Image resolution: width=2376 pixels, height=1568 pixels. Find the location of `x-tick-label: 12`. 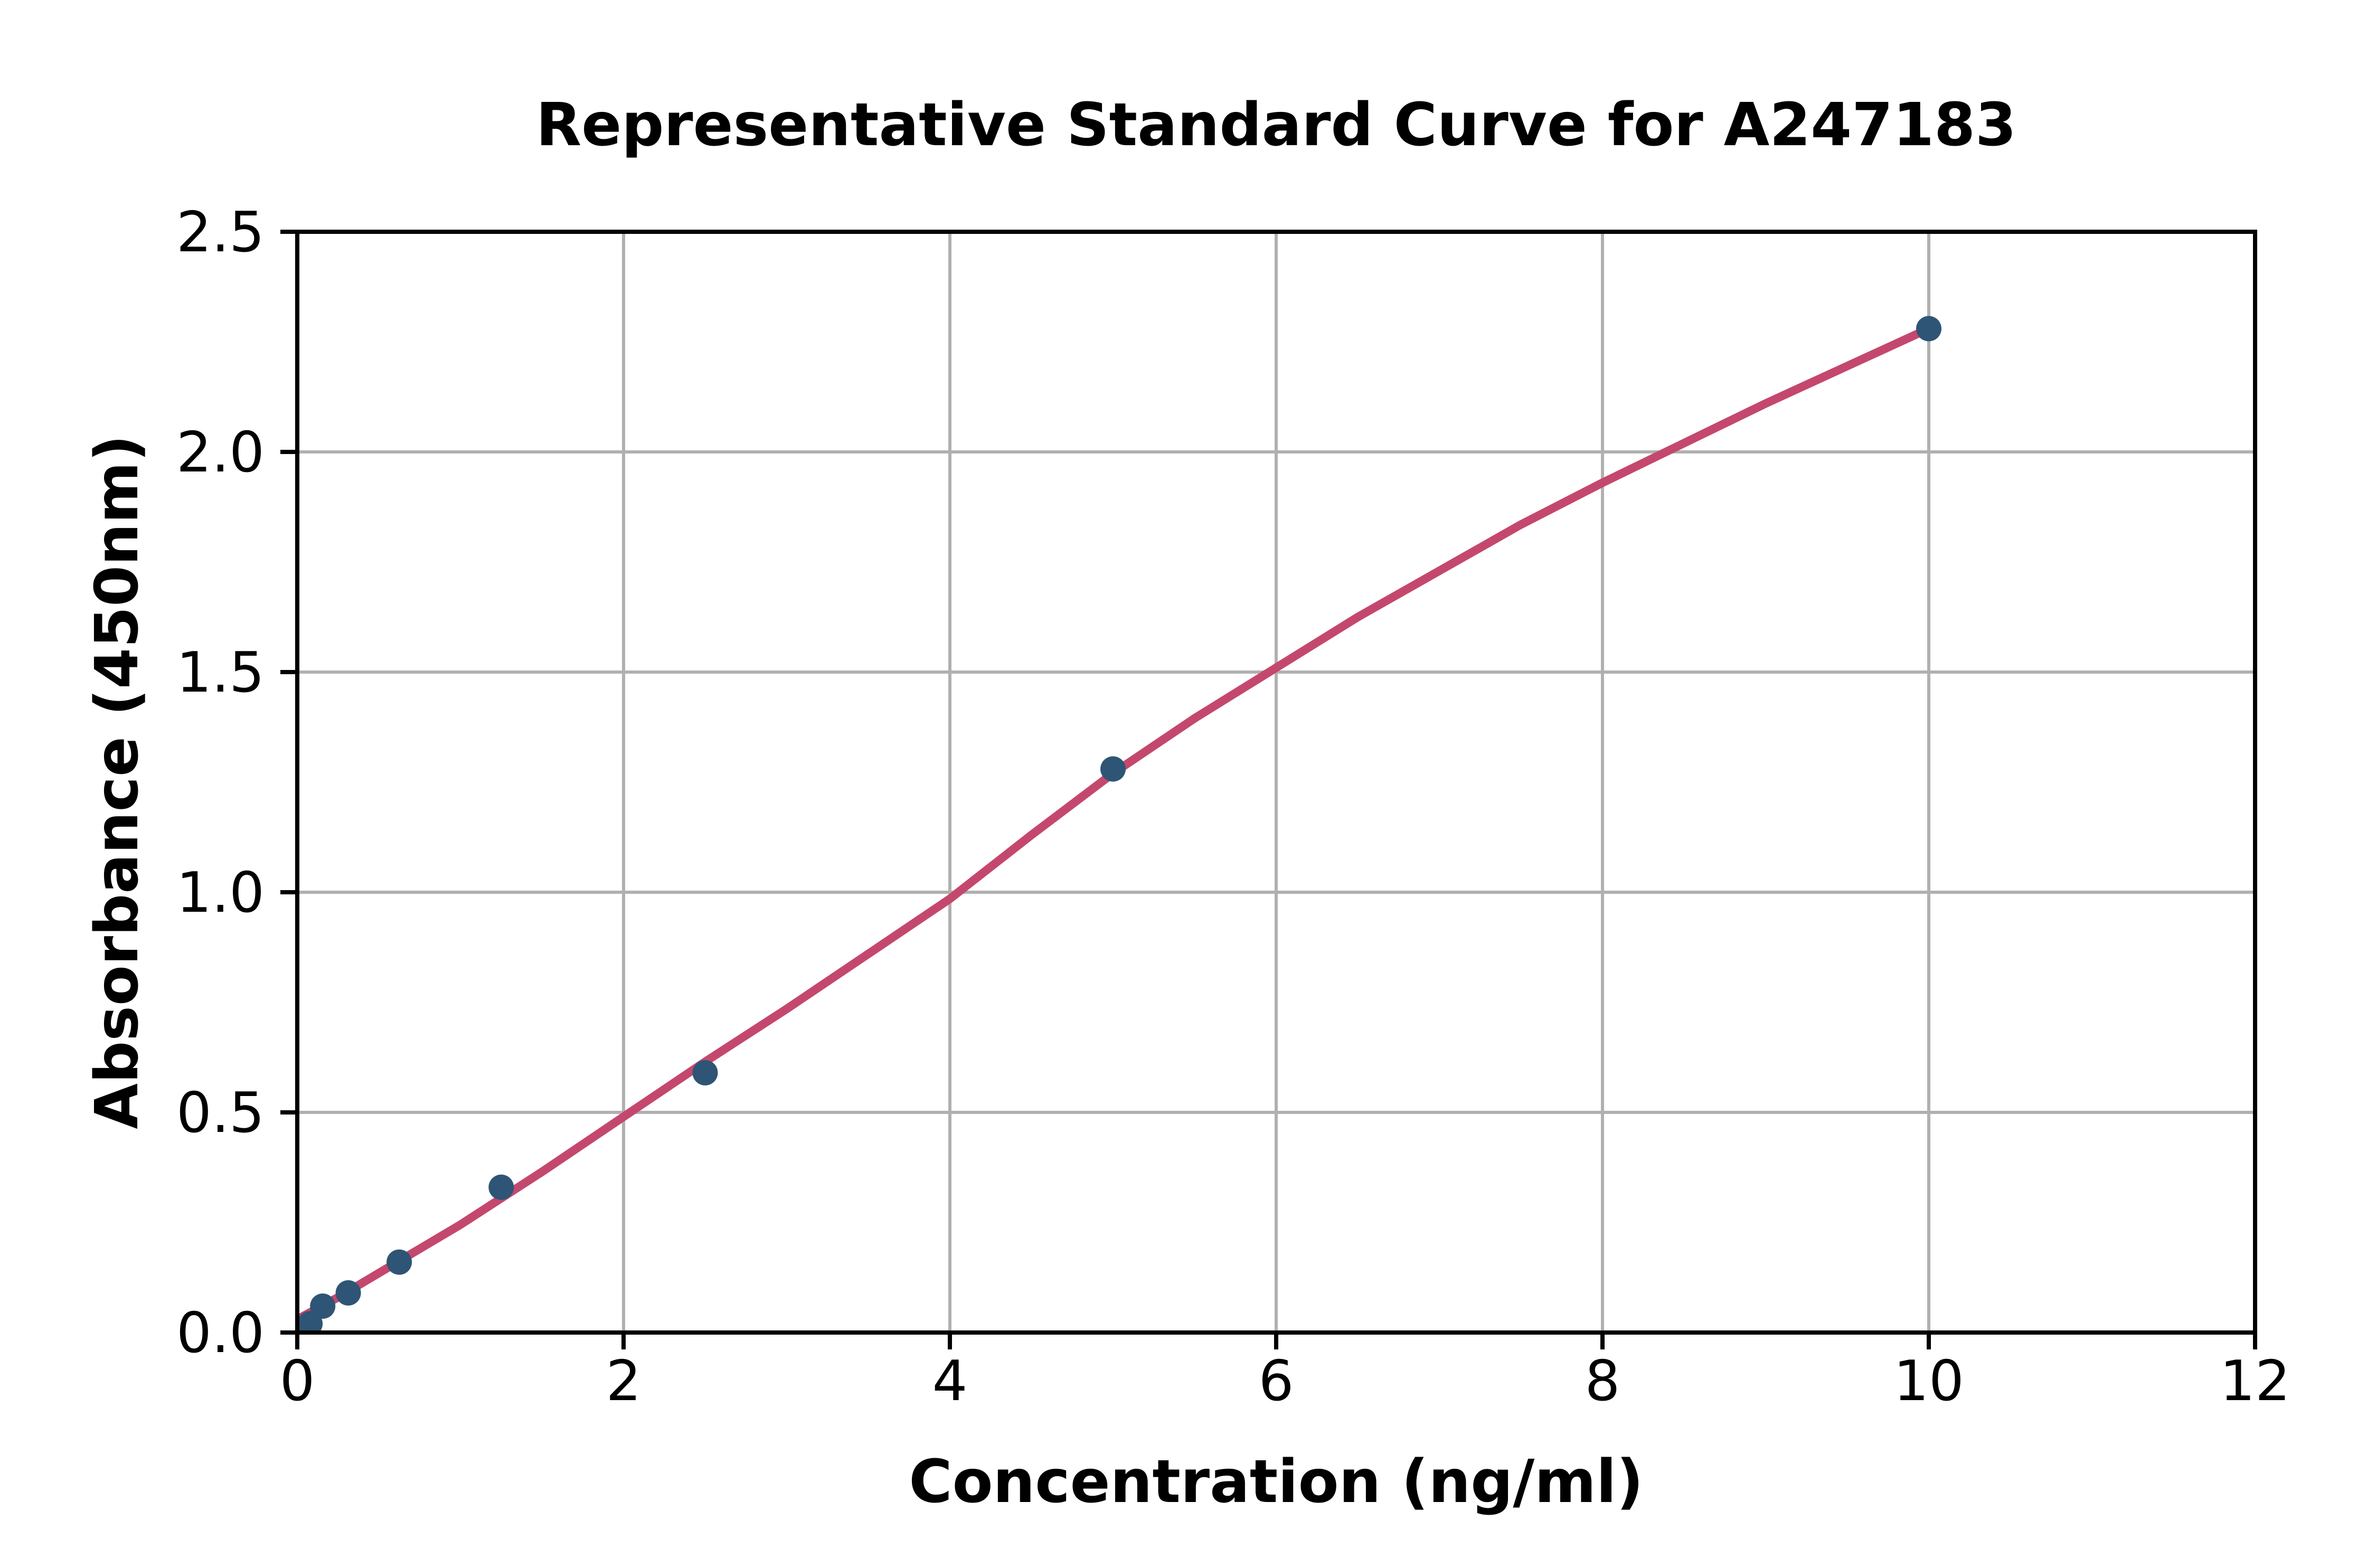

x-tick-label: 12 is located at coordinates (2255, 1381).